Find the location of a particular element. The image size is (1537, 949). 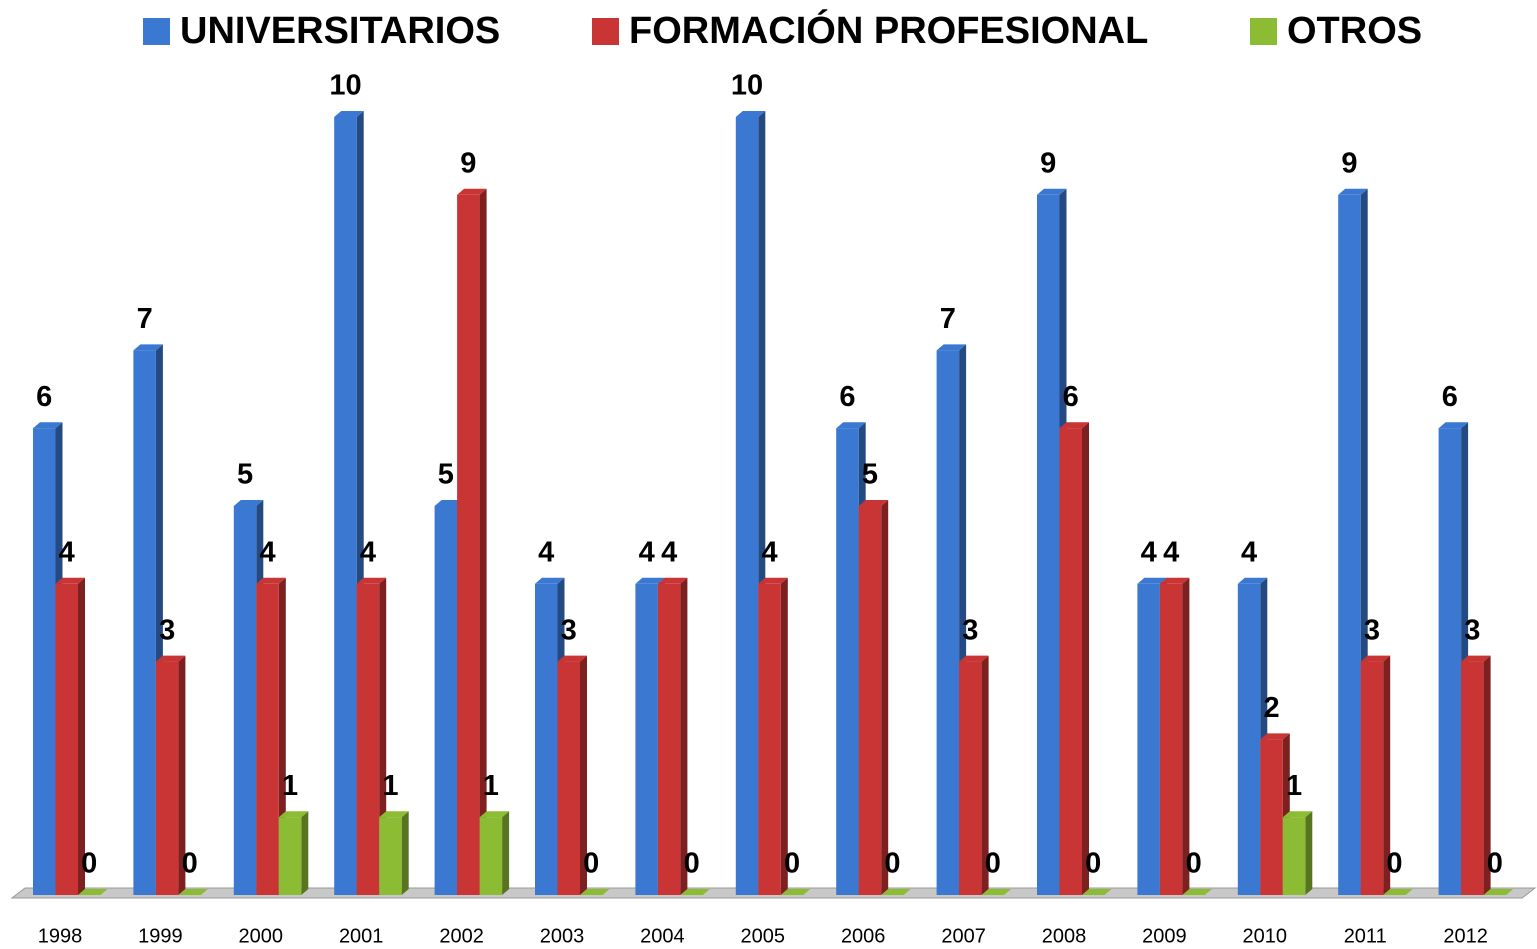

x-tick-label: 2010 is located at coordinates (1265, 936).